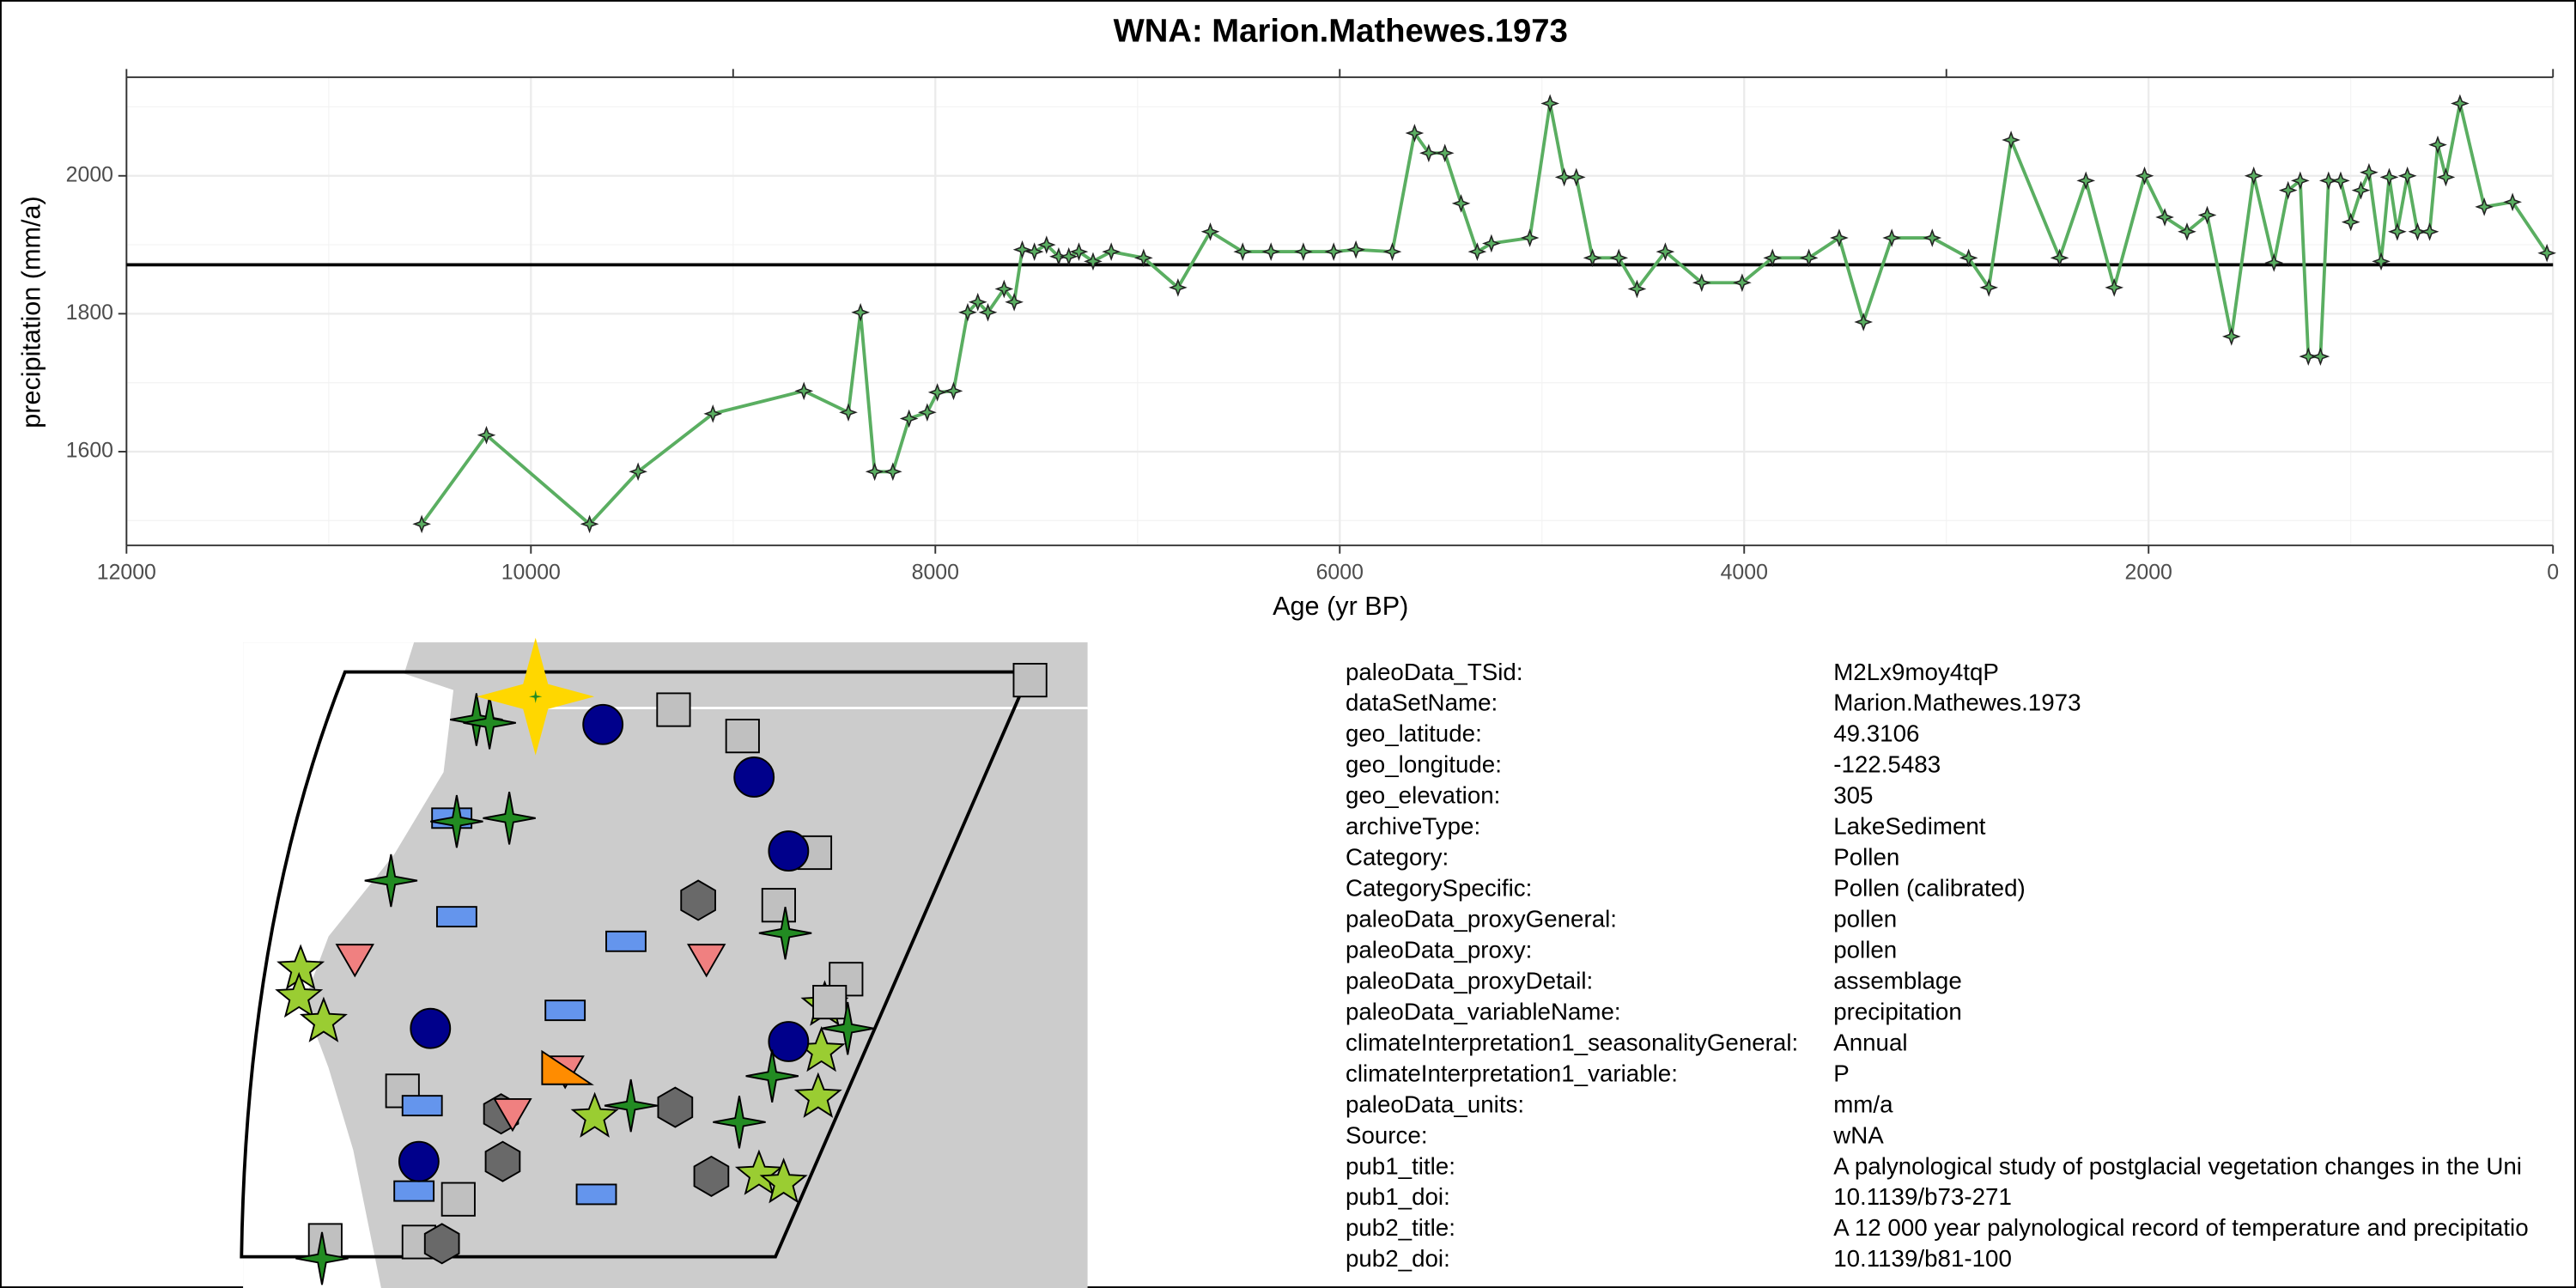 The image size is (2576, 1288). What do you see at coordinates (1439, 889) in the screenshot?
I see `metadata-key: CategorySpecific:` at bounding box center [1439, 889].